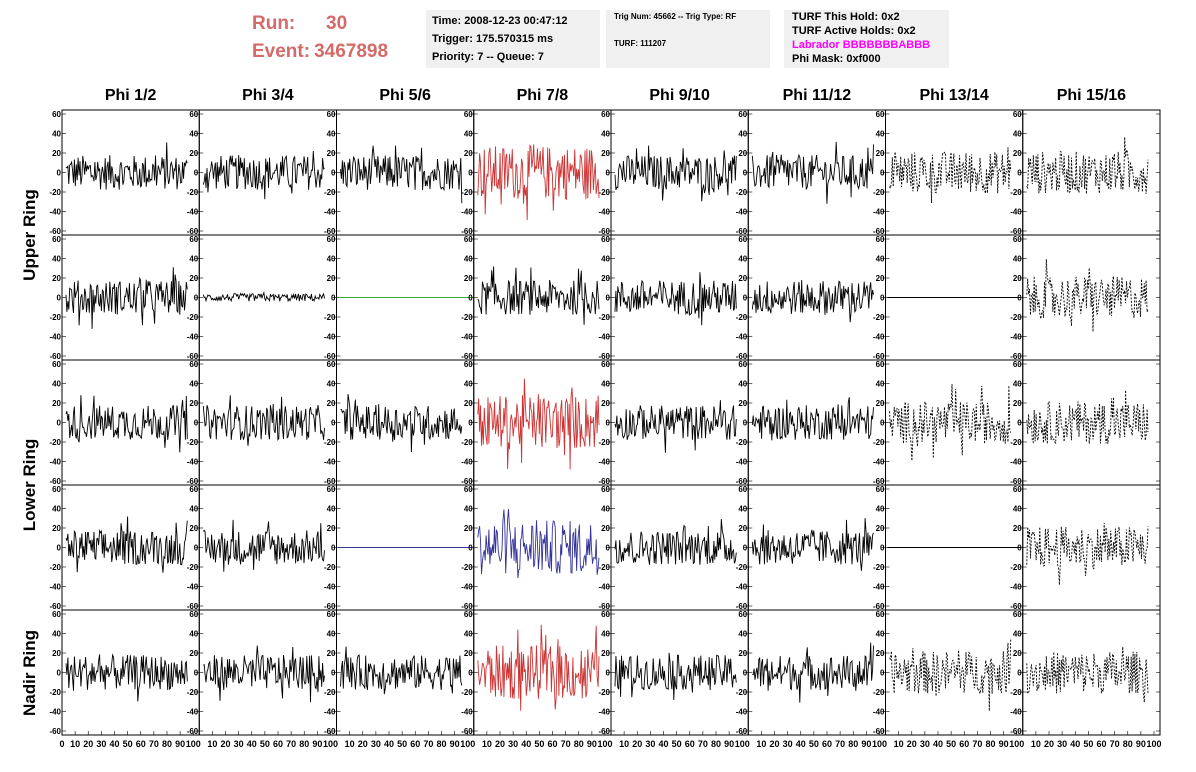 This screenshot has height=772, width=1196. Describe the element at coordinates (854, 31) in the screenshot. I see `turf-active-holds: TURF Active Holds: 0x2` at that location.